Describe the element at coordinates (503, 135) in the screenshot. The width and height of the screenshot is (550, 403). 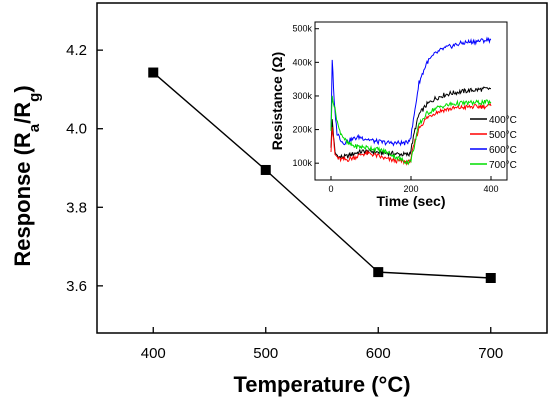
I see `legend-label: 500°C` at that location.